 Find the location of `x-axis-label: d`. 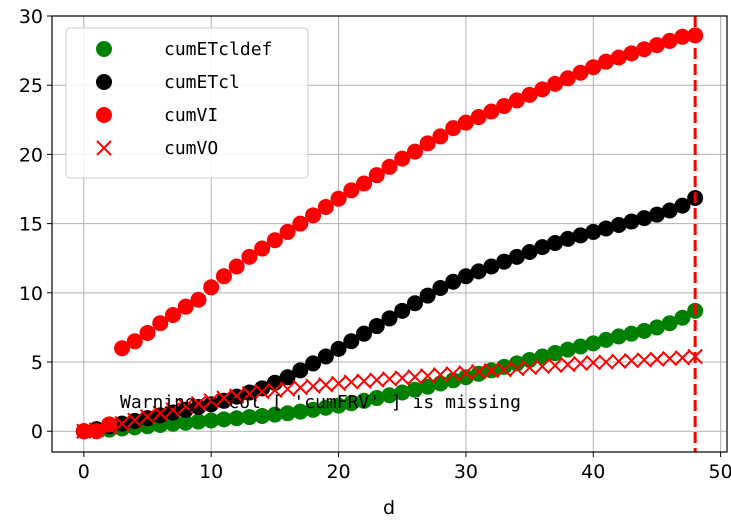

x-axis-label: d is located at coordinates (389, 508).